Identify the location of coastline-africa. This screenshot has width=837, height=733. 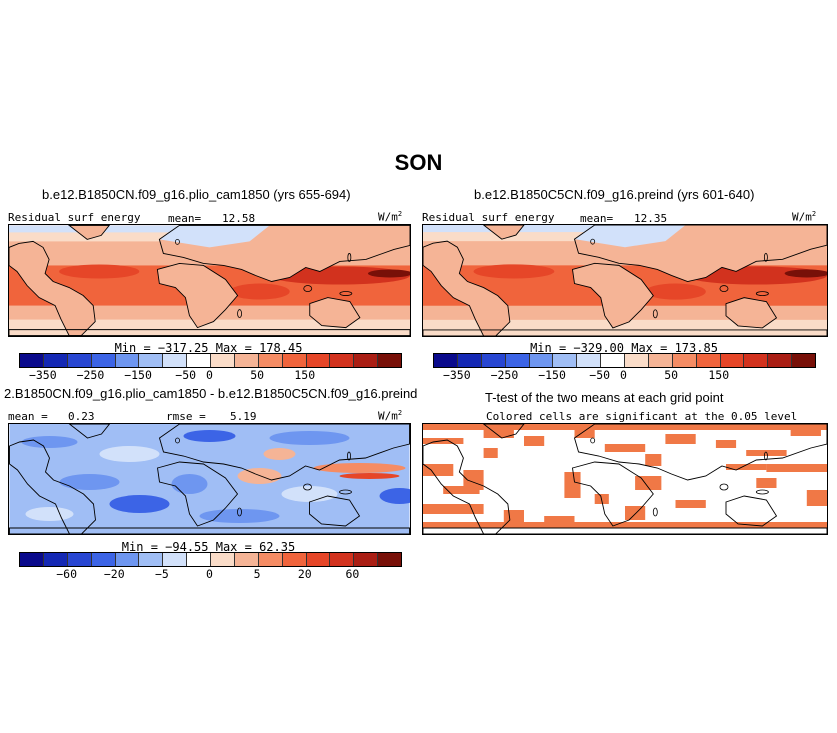
(197, 494).